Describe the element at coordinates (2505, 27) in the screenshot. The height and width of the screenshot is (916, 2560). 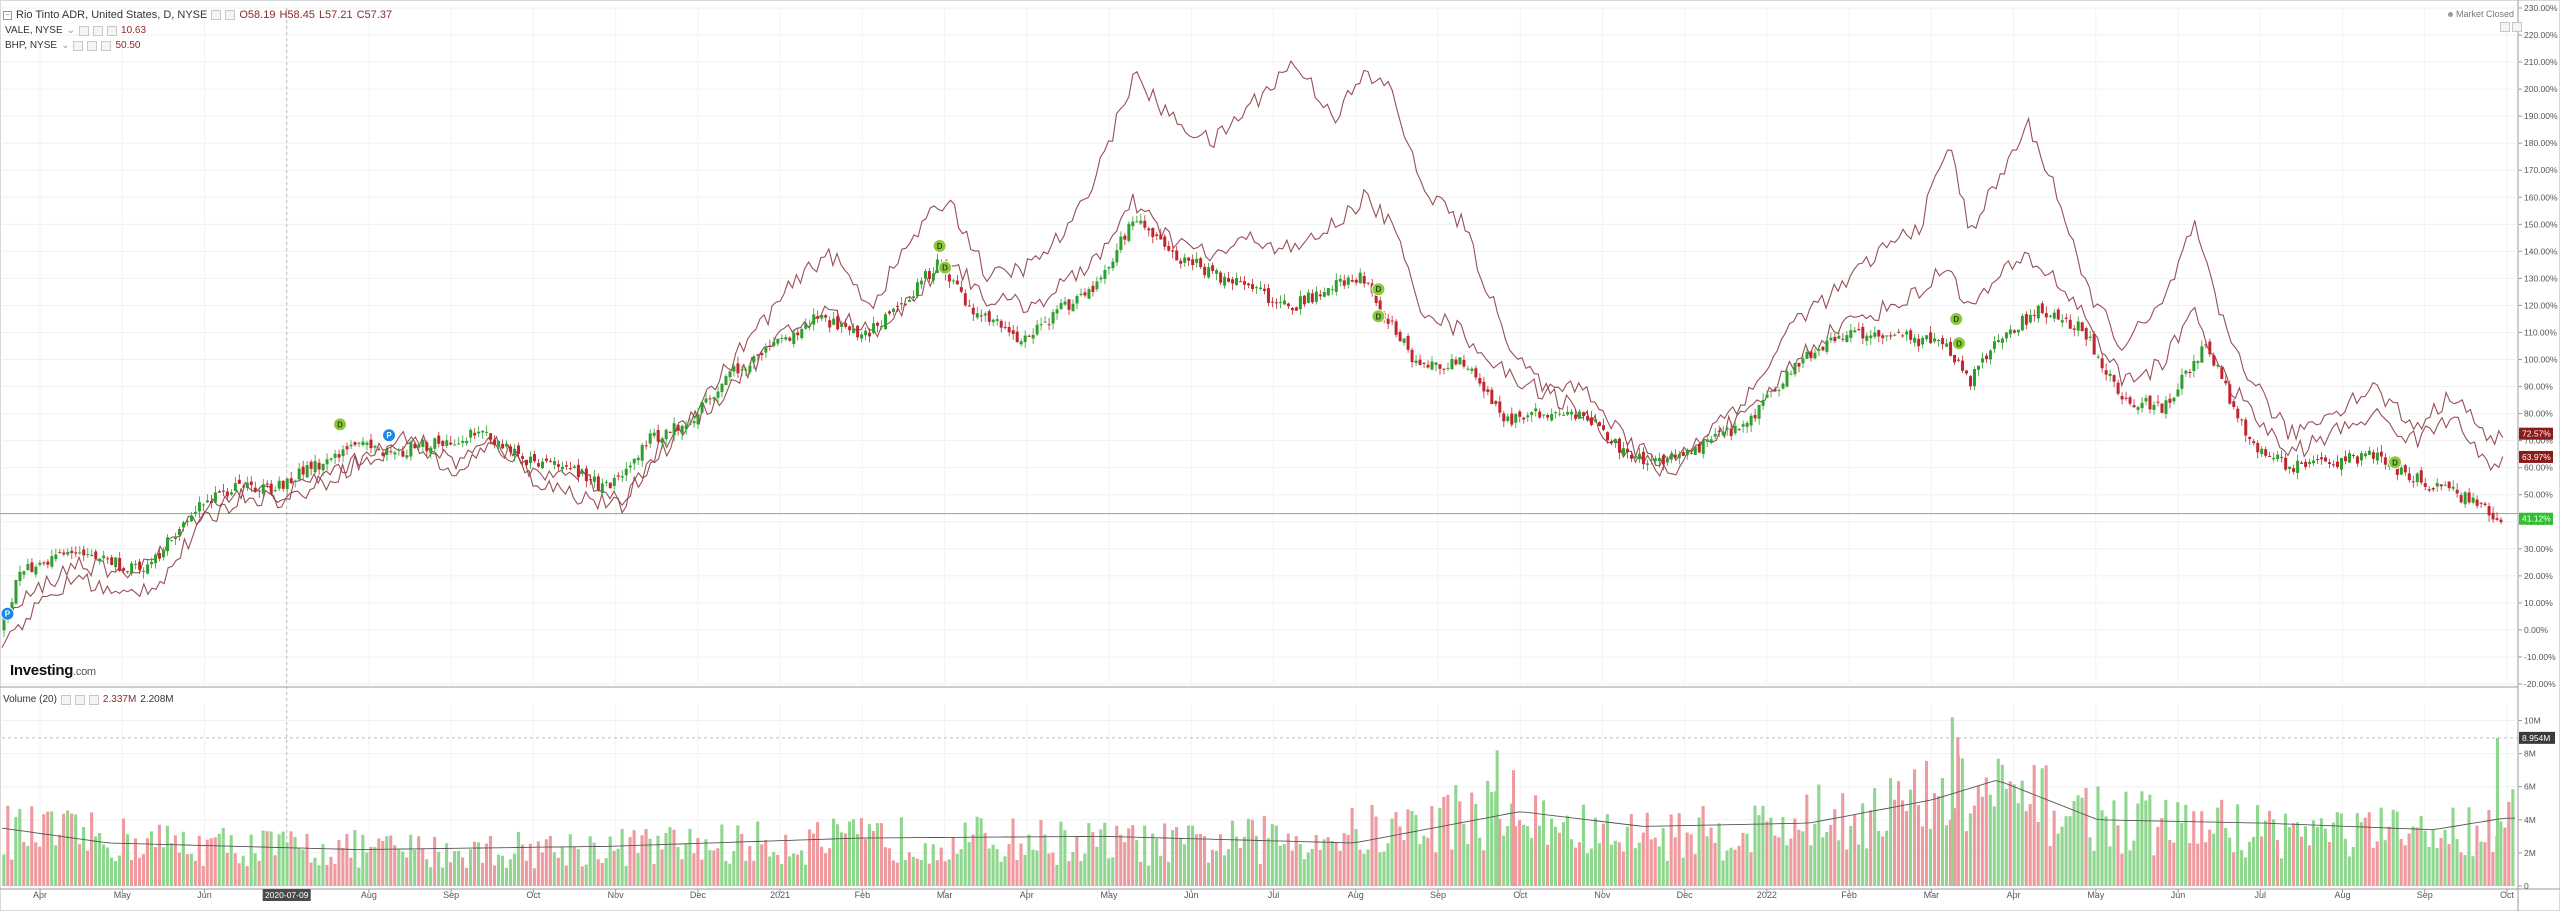
I see `minimize-icon` at that location.